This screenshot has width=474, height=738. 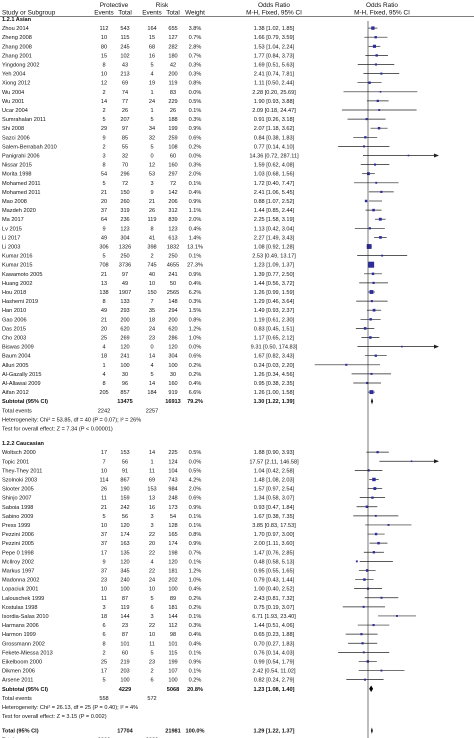 I want to click on total-protective: 150, so click(x=124, y=193).